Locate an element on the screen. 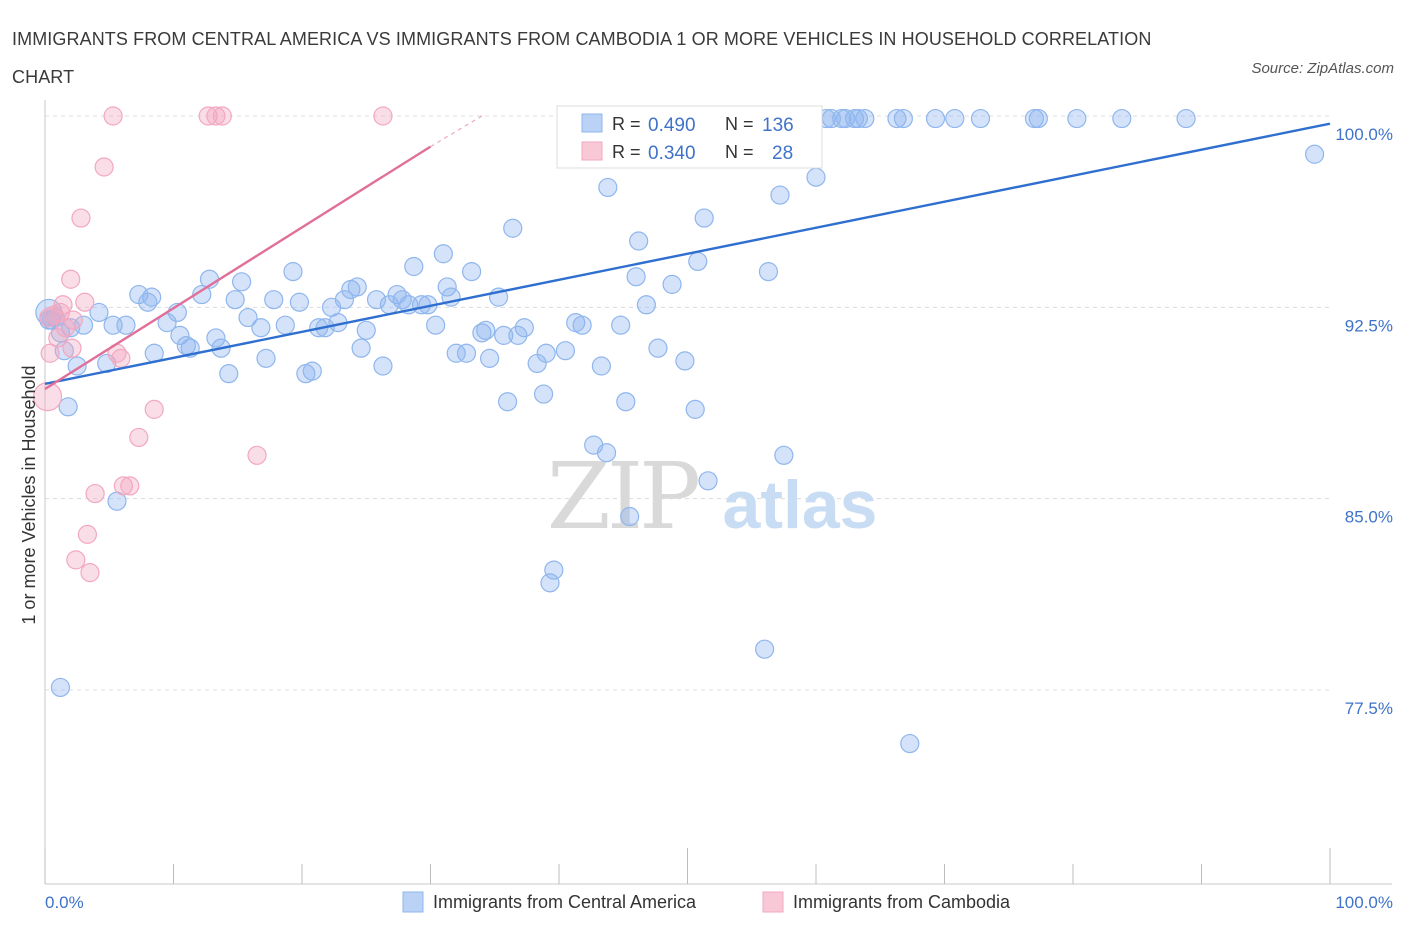  y-tick-label-2: 85.0% is located at coordinates (1369, 517).